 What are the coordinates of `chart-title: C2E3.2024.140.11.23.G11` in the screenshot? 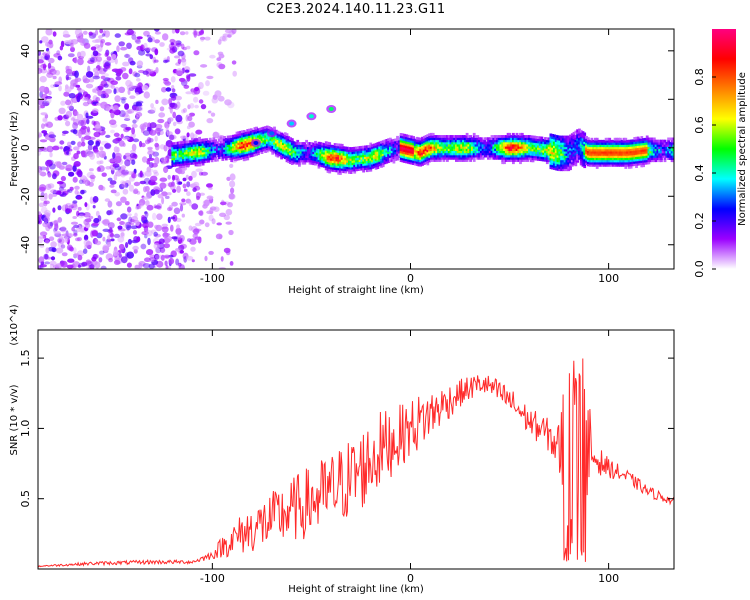 It's located at (356, 9).